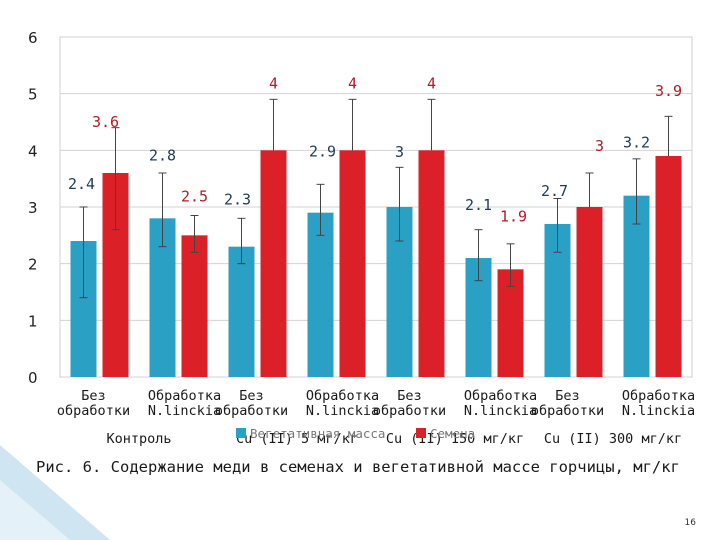 The image size is (720, 540). I want to click on x-group-label: Cu (II) 300 мг/кг, so click(613, 439).